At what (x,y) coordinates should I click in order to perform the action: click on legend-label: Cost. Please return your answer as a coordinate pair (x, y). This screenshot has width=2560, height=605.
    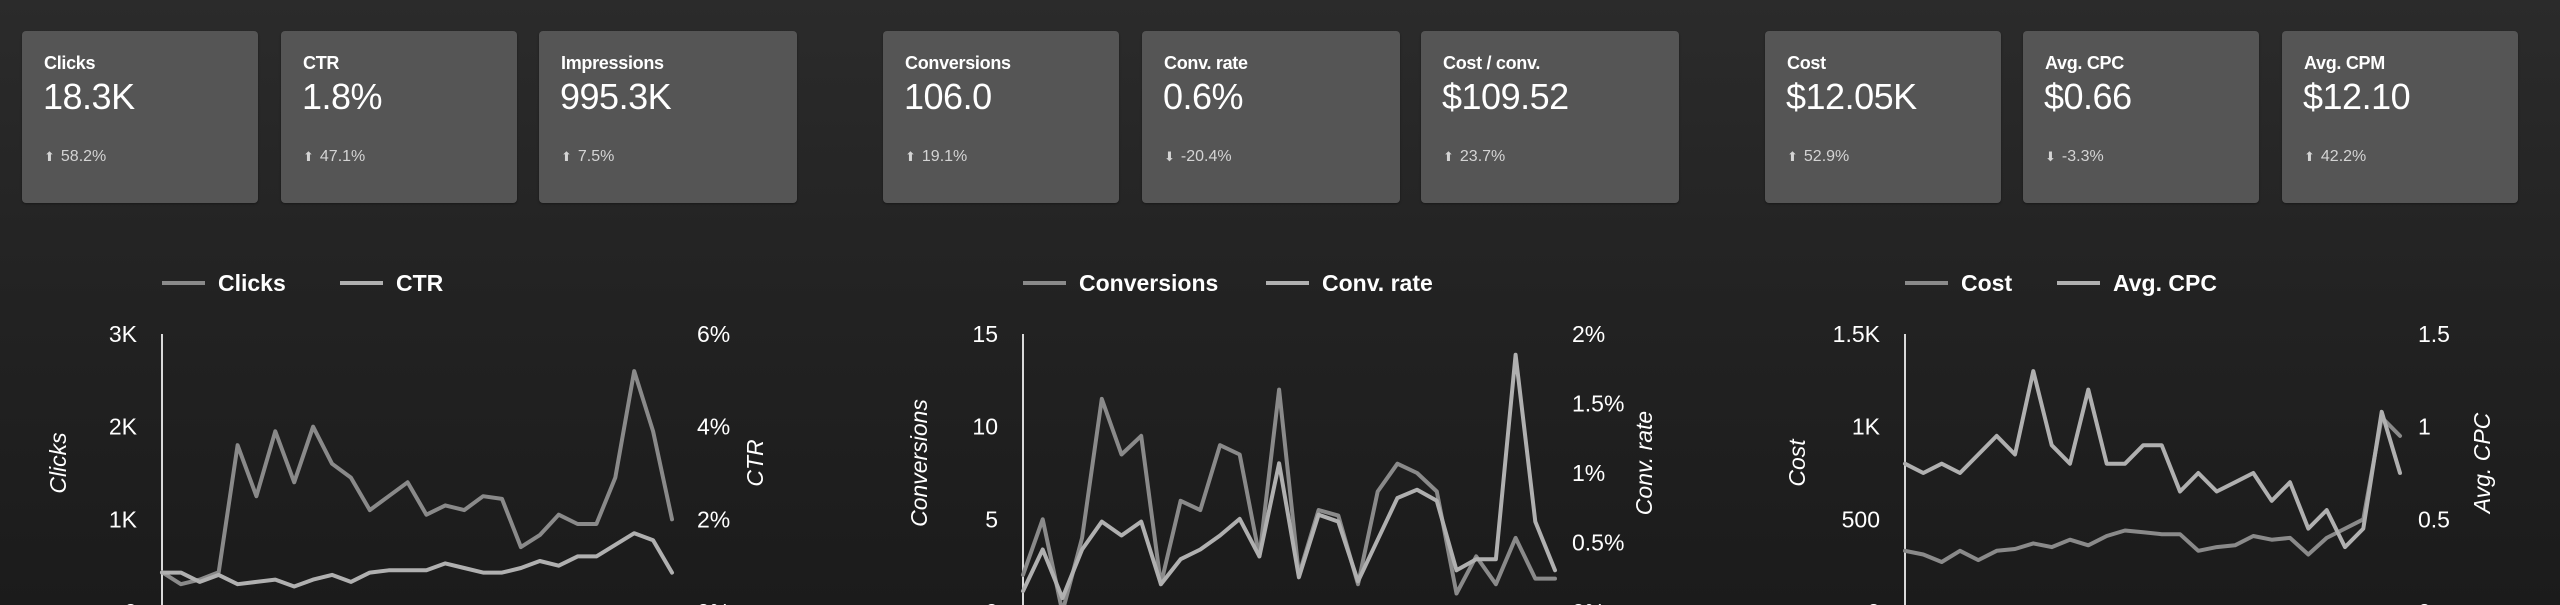
    Looking at the image, I should click on (1986, 283).